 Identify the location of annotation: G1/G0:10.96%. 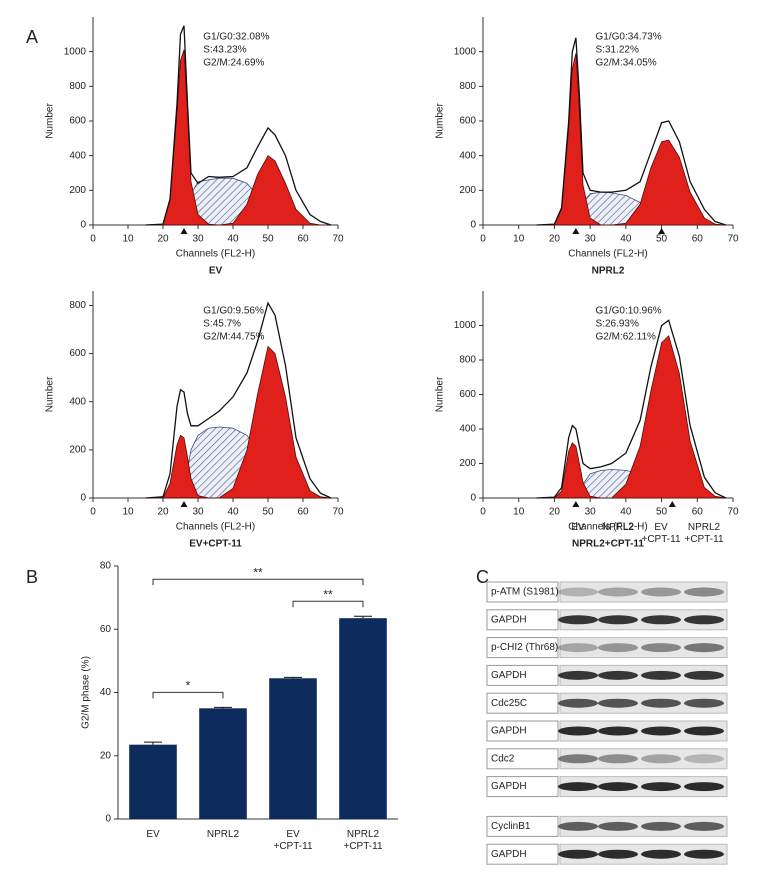
(629, 311).